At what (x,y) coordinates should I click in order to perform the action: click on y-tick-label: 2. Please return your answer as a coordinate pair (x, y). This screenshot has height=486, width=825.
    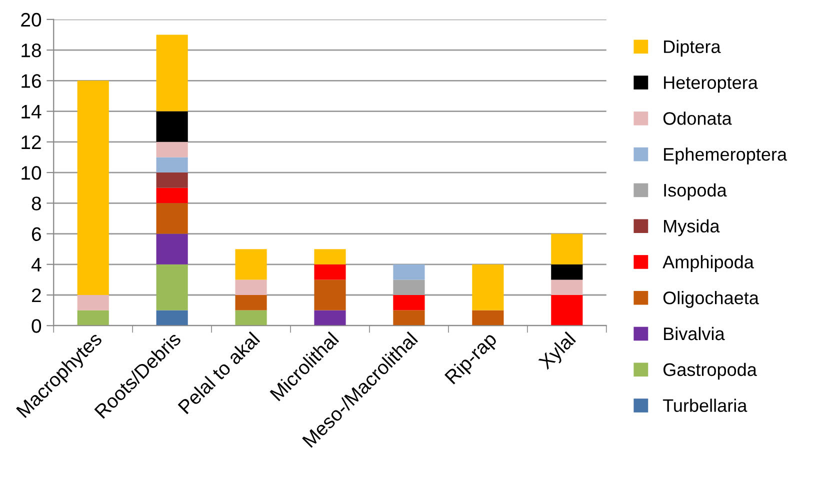
    Looking at the image, I should click on (36, 295).